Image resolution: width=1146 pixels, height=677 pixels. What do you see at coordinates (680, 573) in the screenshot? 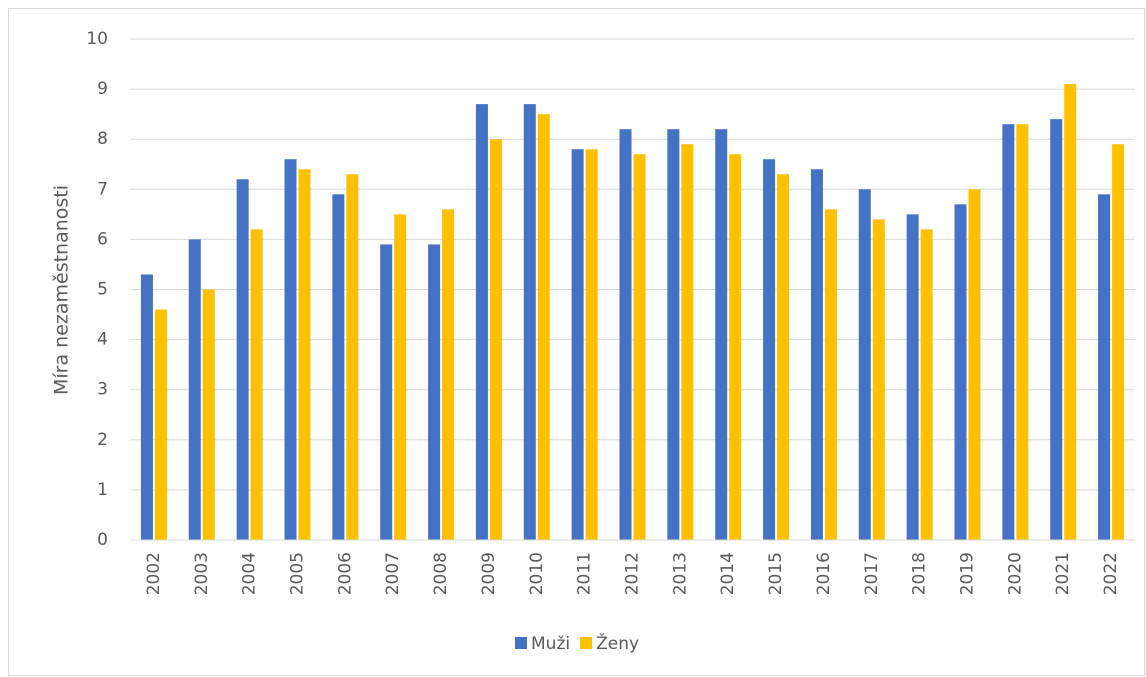
I see `x-tick-label: 2013` at bounding box center [680, 573].